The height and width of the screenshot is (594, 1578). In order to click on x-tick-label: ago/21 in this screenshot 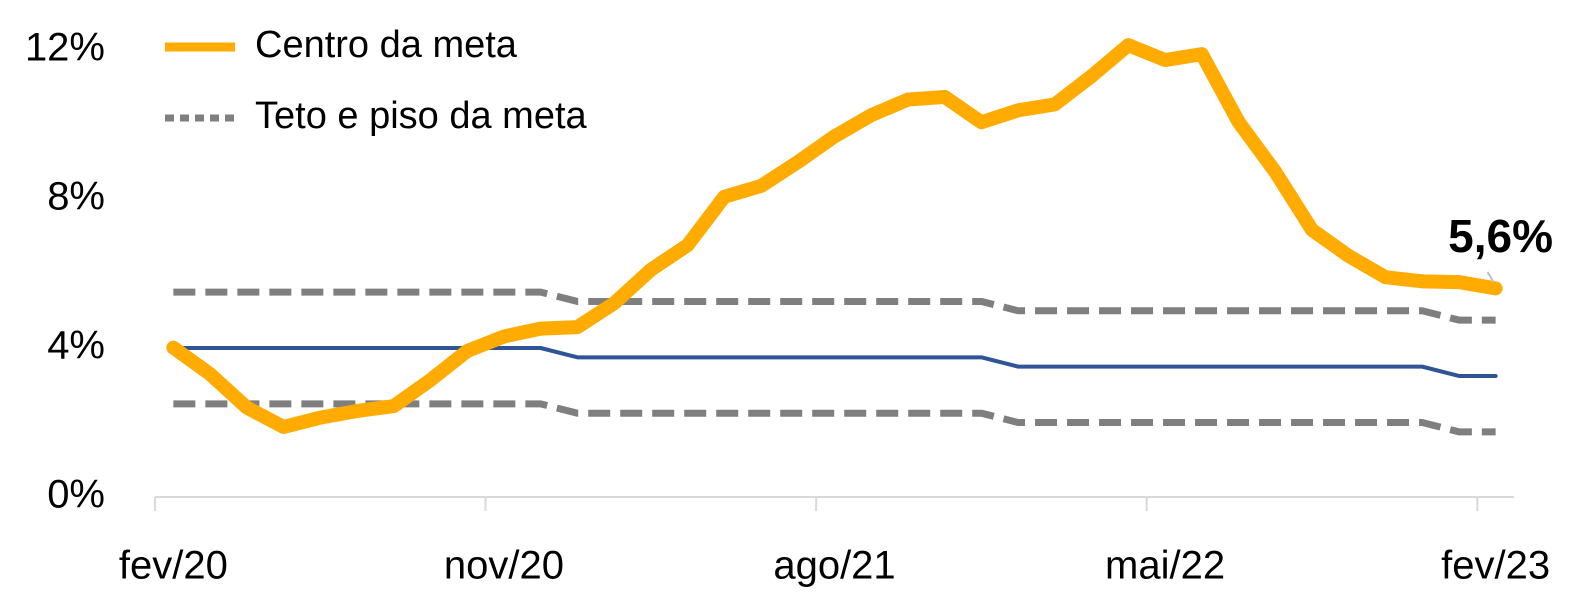, I will do `click(834, 566)`.